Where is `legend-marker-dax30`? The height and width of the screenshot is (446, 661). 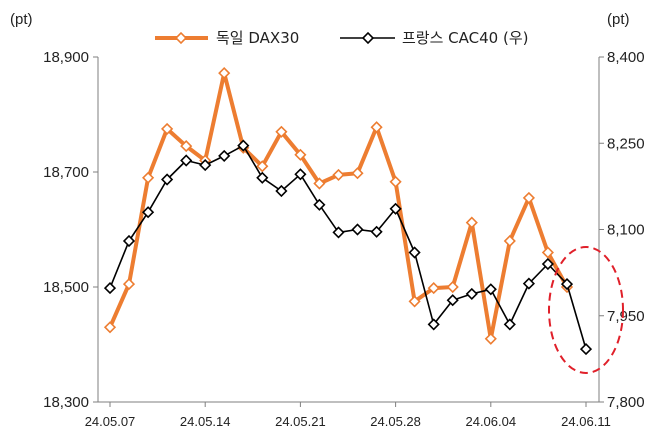 legend-marker-dax30 is located at coordinates (181, 38).